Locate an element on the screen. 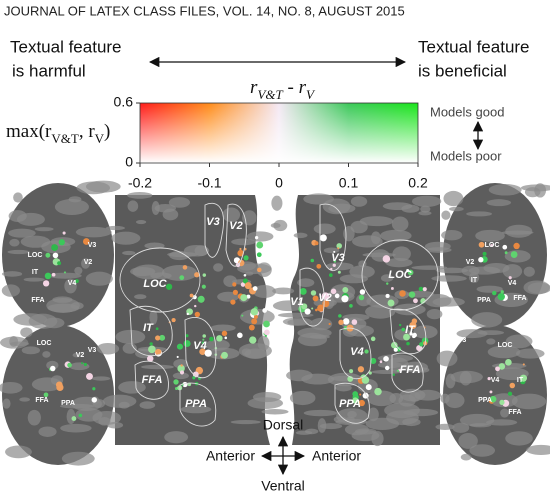  text-part: ) is located at coordinates (107, 131).